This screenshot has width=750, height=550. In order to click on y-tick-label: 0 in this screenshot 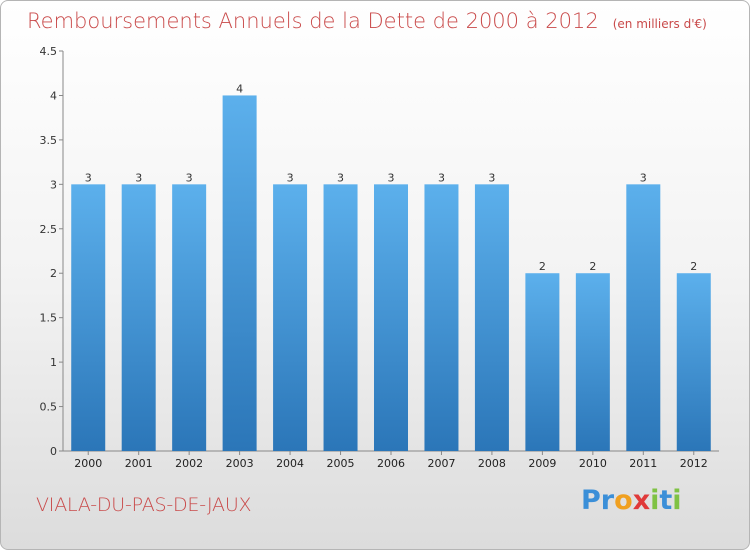, I will do `click(53, 451)`.